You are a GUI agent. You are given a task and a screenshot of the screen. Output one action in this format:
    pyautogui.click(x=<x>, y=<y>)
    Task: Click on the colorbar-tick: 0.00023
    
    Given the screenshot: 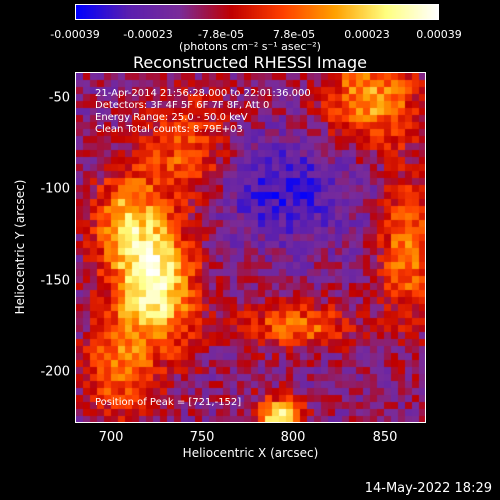 What is the action you would take?
    pyautogui.click(x=367, y=34)
    